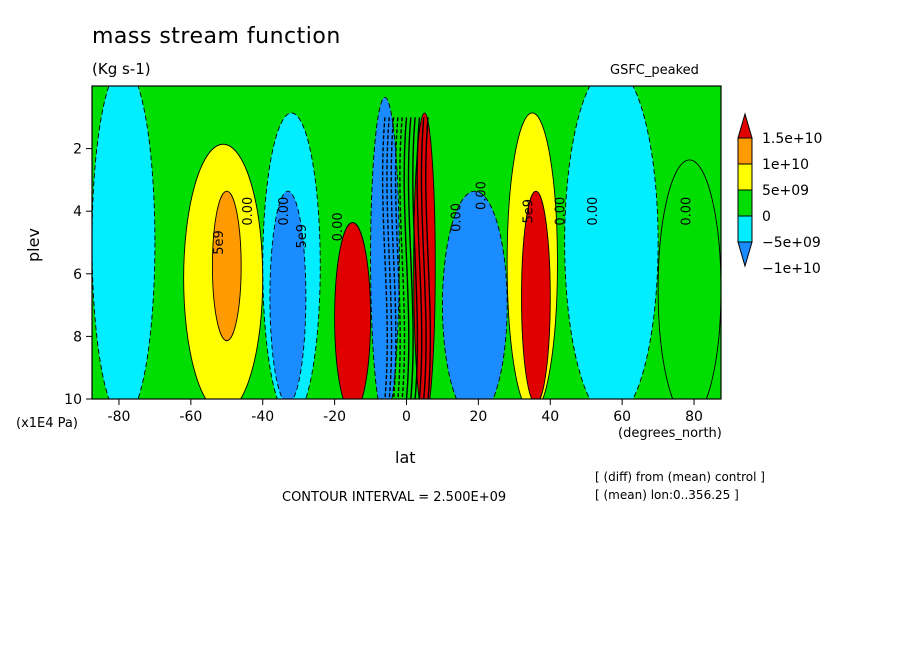  I want to click on y-tick-label-0: 2, so click(77, 150).